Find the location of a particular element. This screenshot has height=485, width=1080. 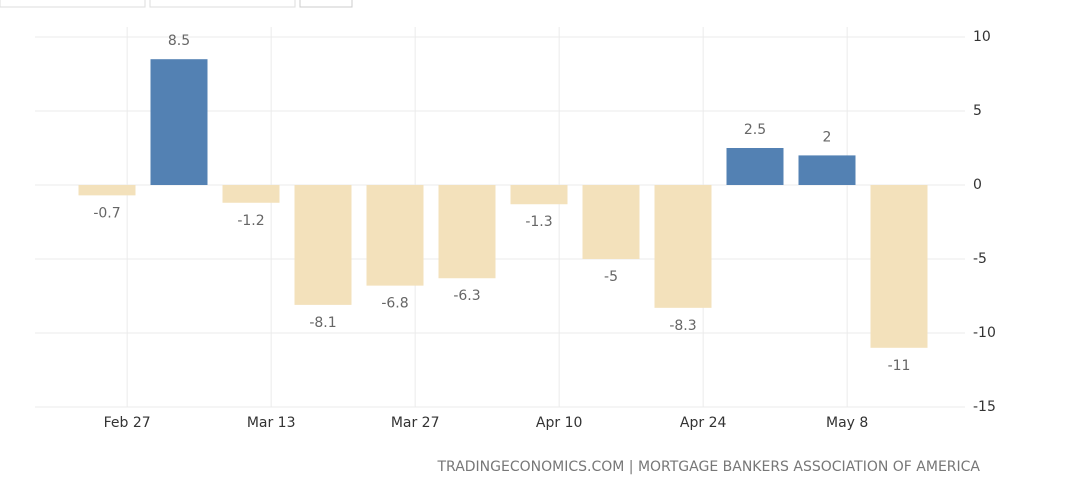

data-label: -0.7 is located at coordinates (106, 213).